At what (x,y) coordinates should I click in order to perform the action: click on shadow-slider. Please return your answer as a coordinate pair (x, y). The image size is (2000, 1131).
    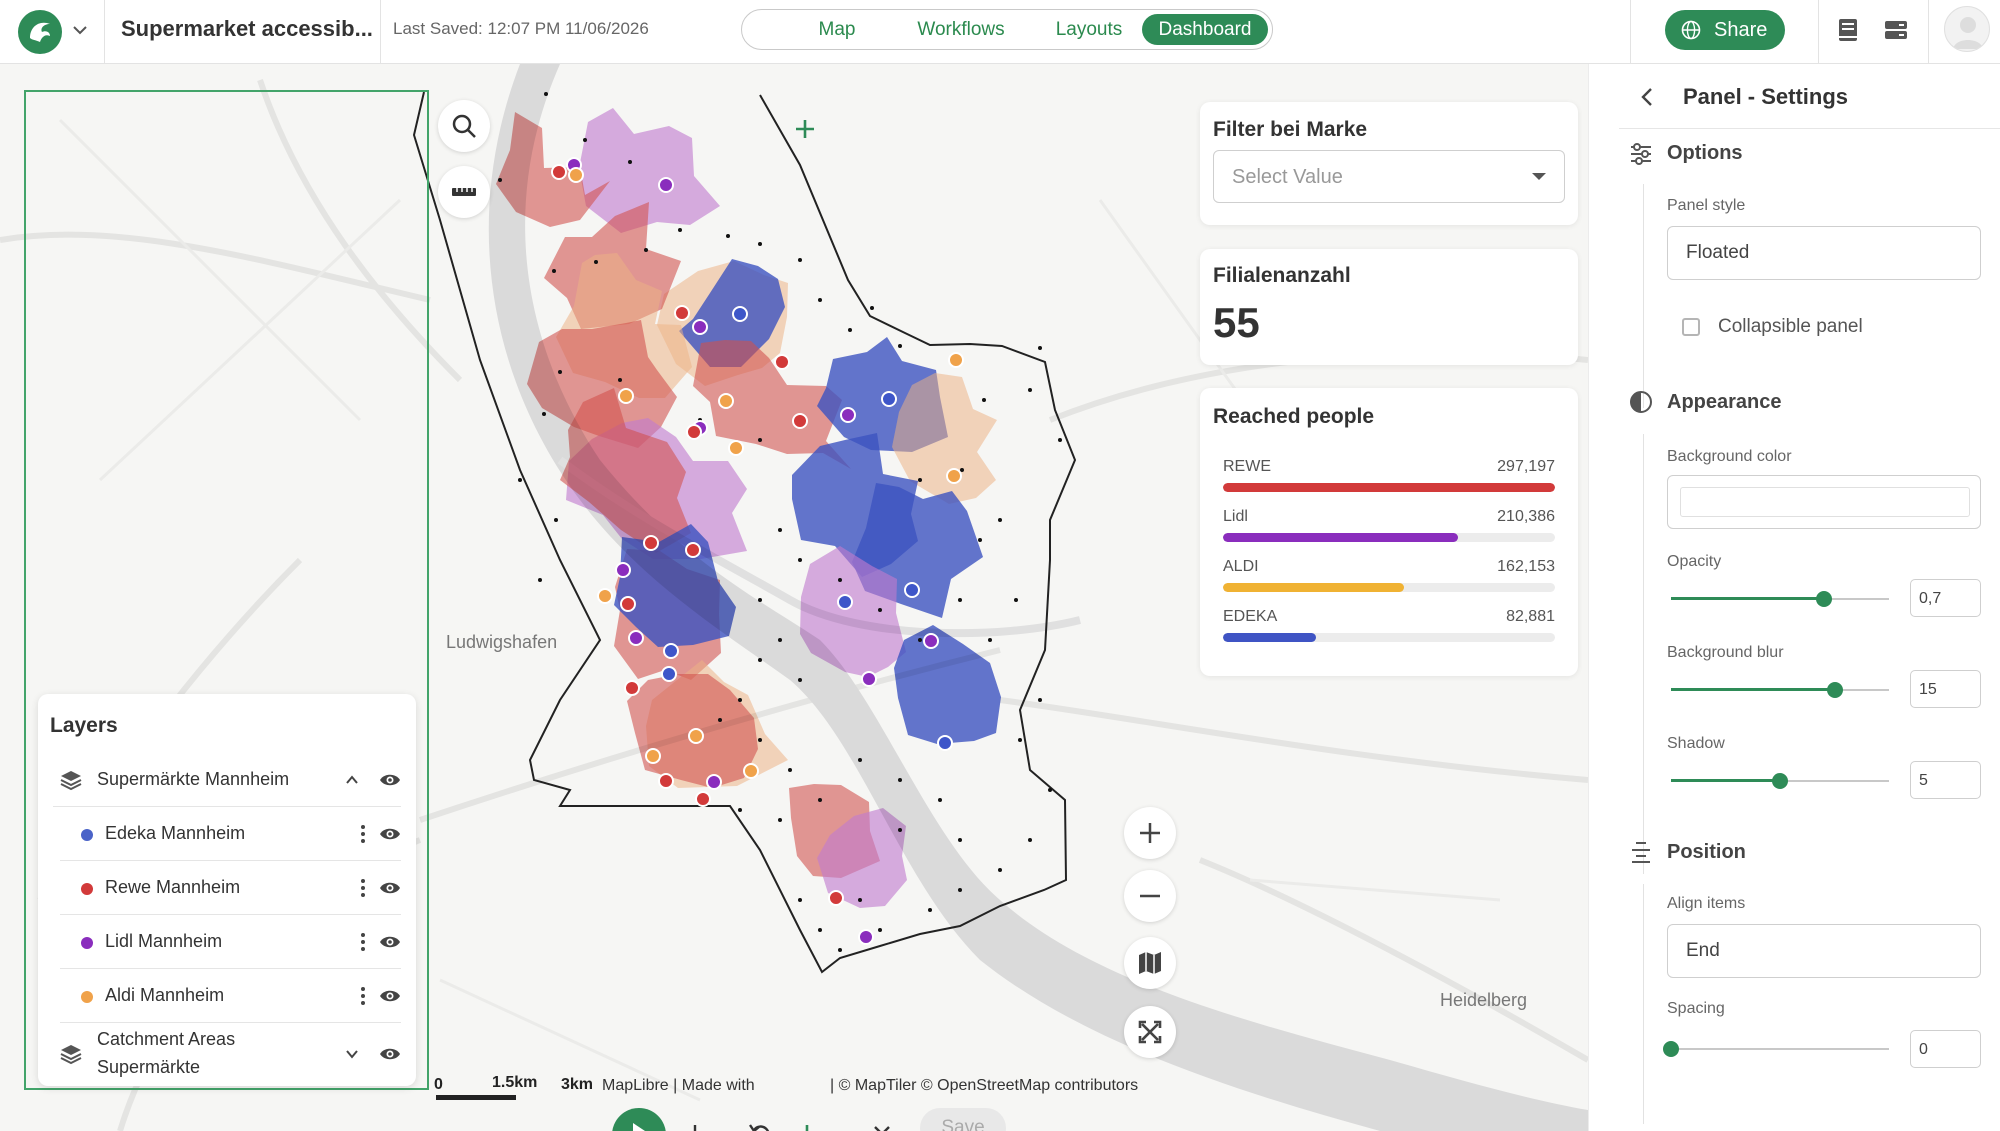
    Looking at the image, I should click on (1780, 781).